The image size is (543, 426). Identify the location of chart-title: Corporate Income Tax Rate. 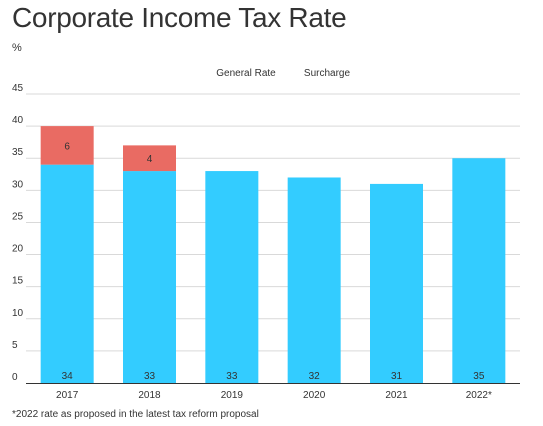
(179, 17).